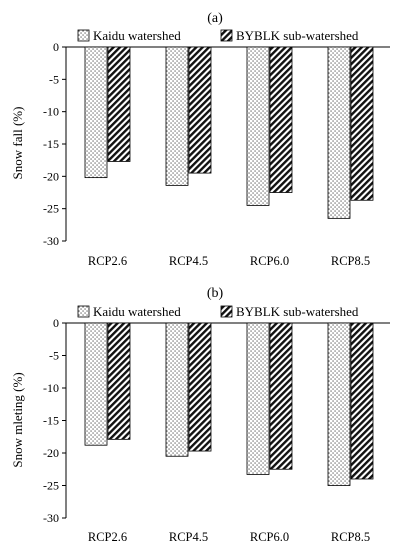 The width and height of the screenshot is (407, 550). I want to click on y-axis-label: Snow mleting (%), so click(17, 419).